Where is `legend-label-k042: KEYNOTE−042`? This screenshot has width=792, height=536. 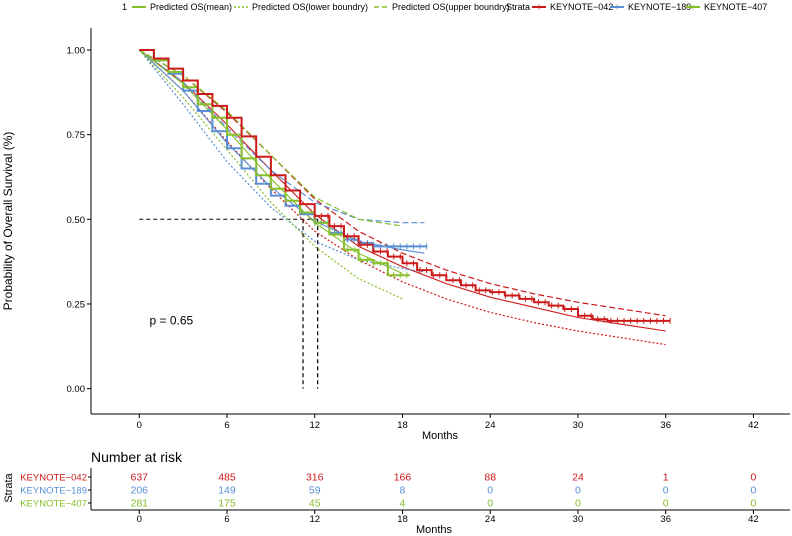
legend-label-k042: KEYNOTE−042 is located at coordinates (581, 7).